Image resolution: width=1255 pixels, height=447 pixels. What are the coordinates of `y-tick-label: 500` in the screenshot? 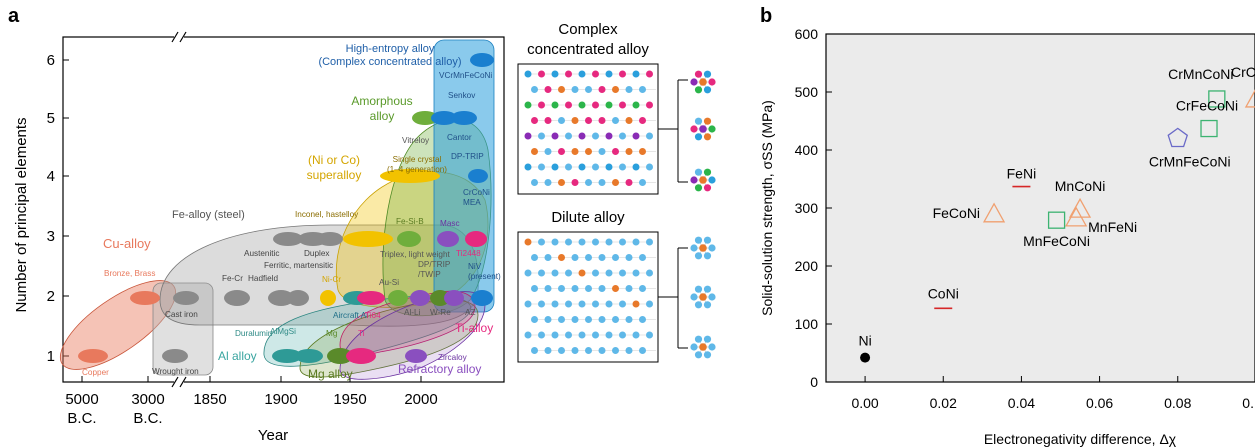 It's located at (807, 92).